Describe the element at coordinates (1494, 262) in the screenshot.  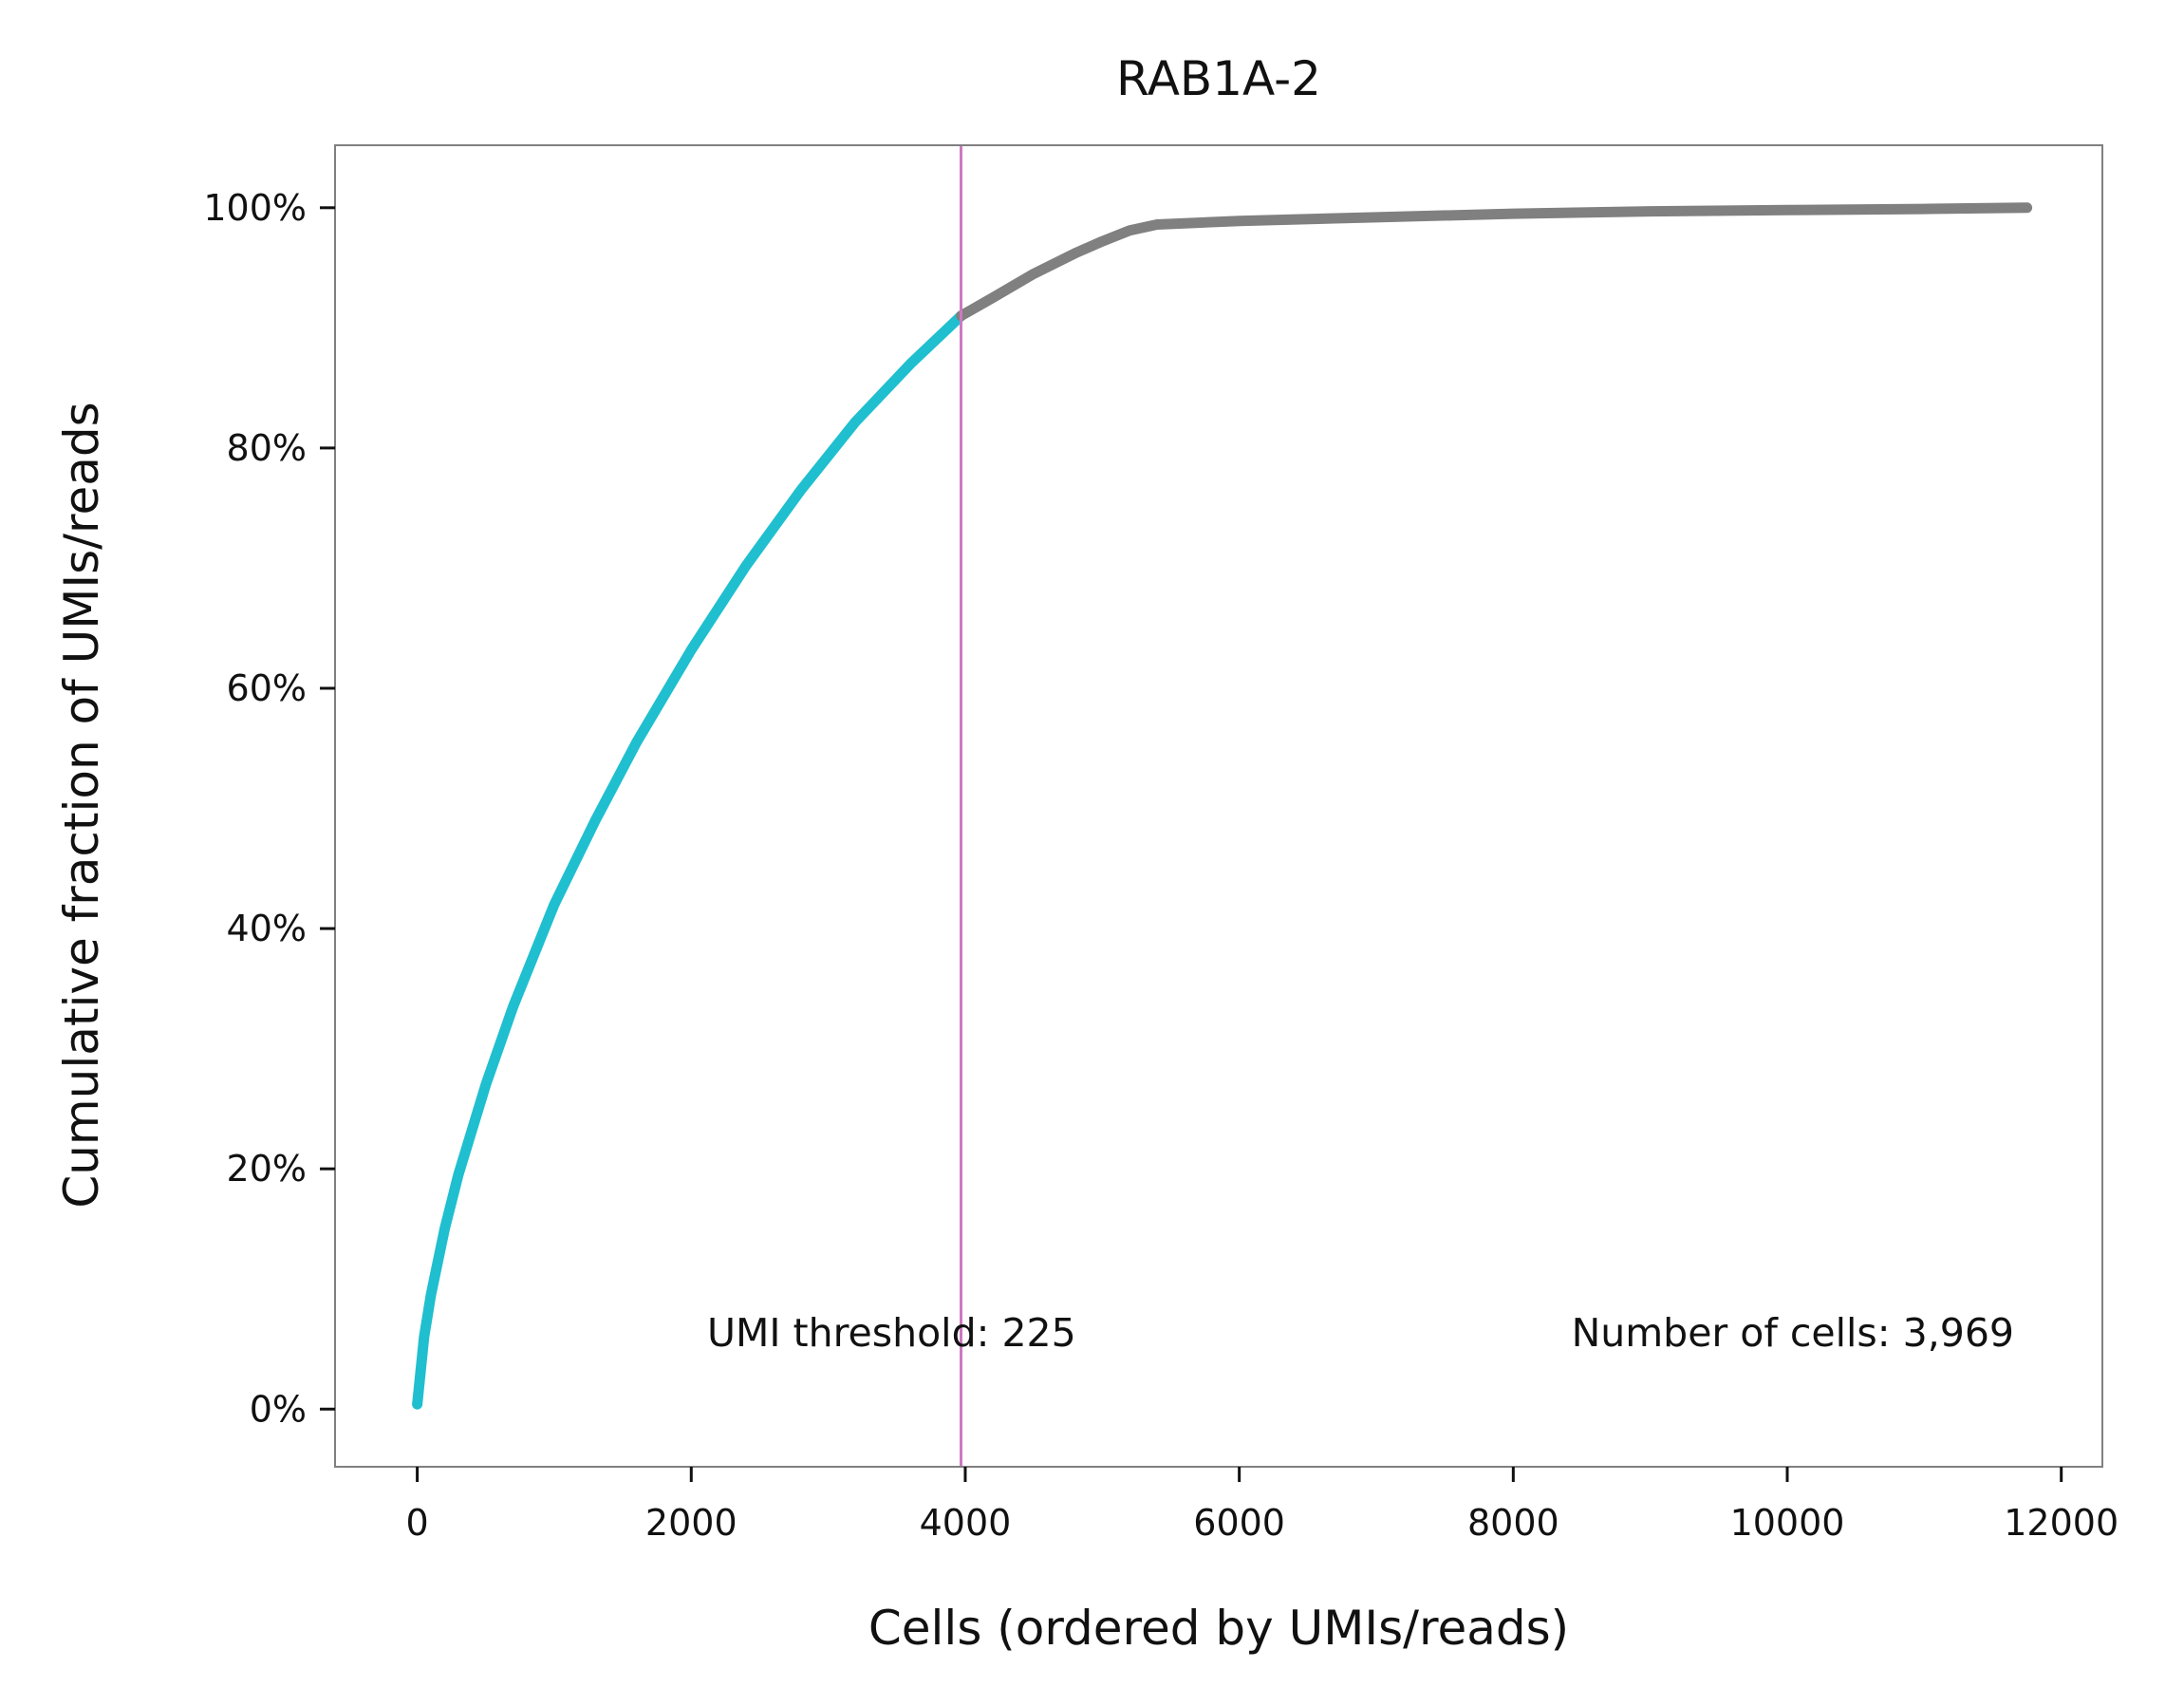
I see `series-line-background` at that location.